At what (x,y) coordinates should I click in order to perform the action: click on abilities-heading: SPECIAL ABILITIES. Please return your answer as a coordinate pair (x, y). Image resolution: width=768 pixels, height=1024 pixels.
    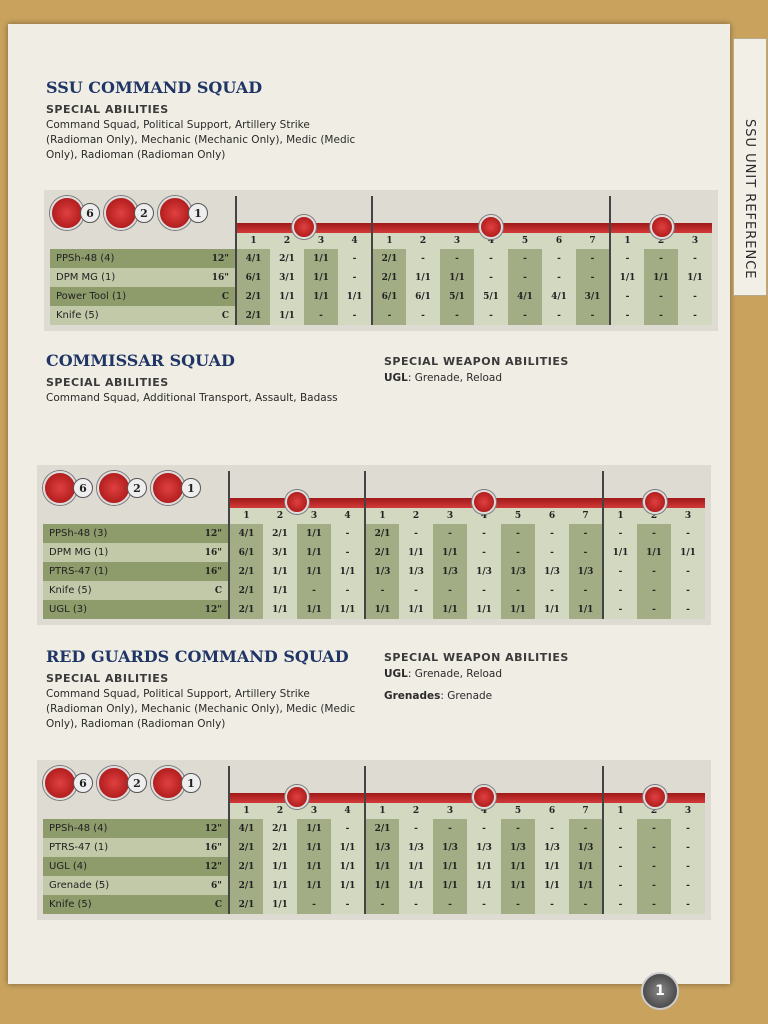
    Looking at the image, I should click on (107, 678).